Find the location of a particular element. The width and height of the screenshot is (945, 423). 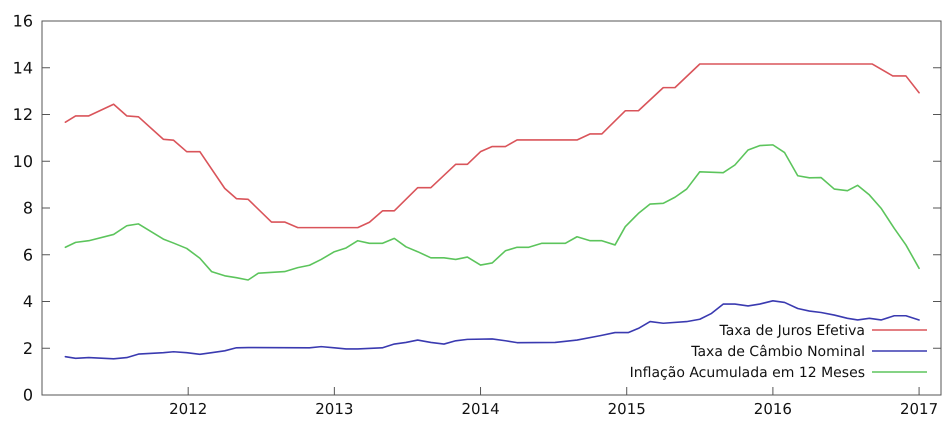

x-tick-label: 2015 is located at coordinates (627, 409).